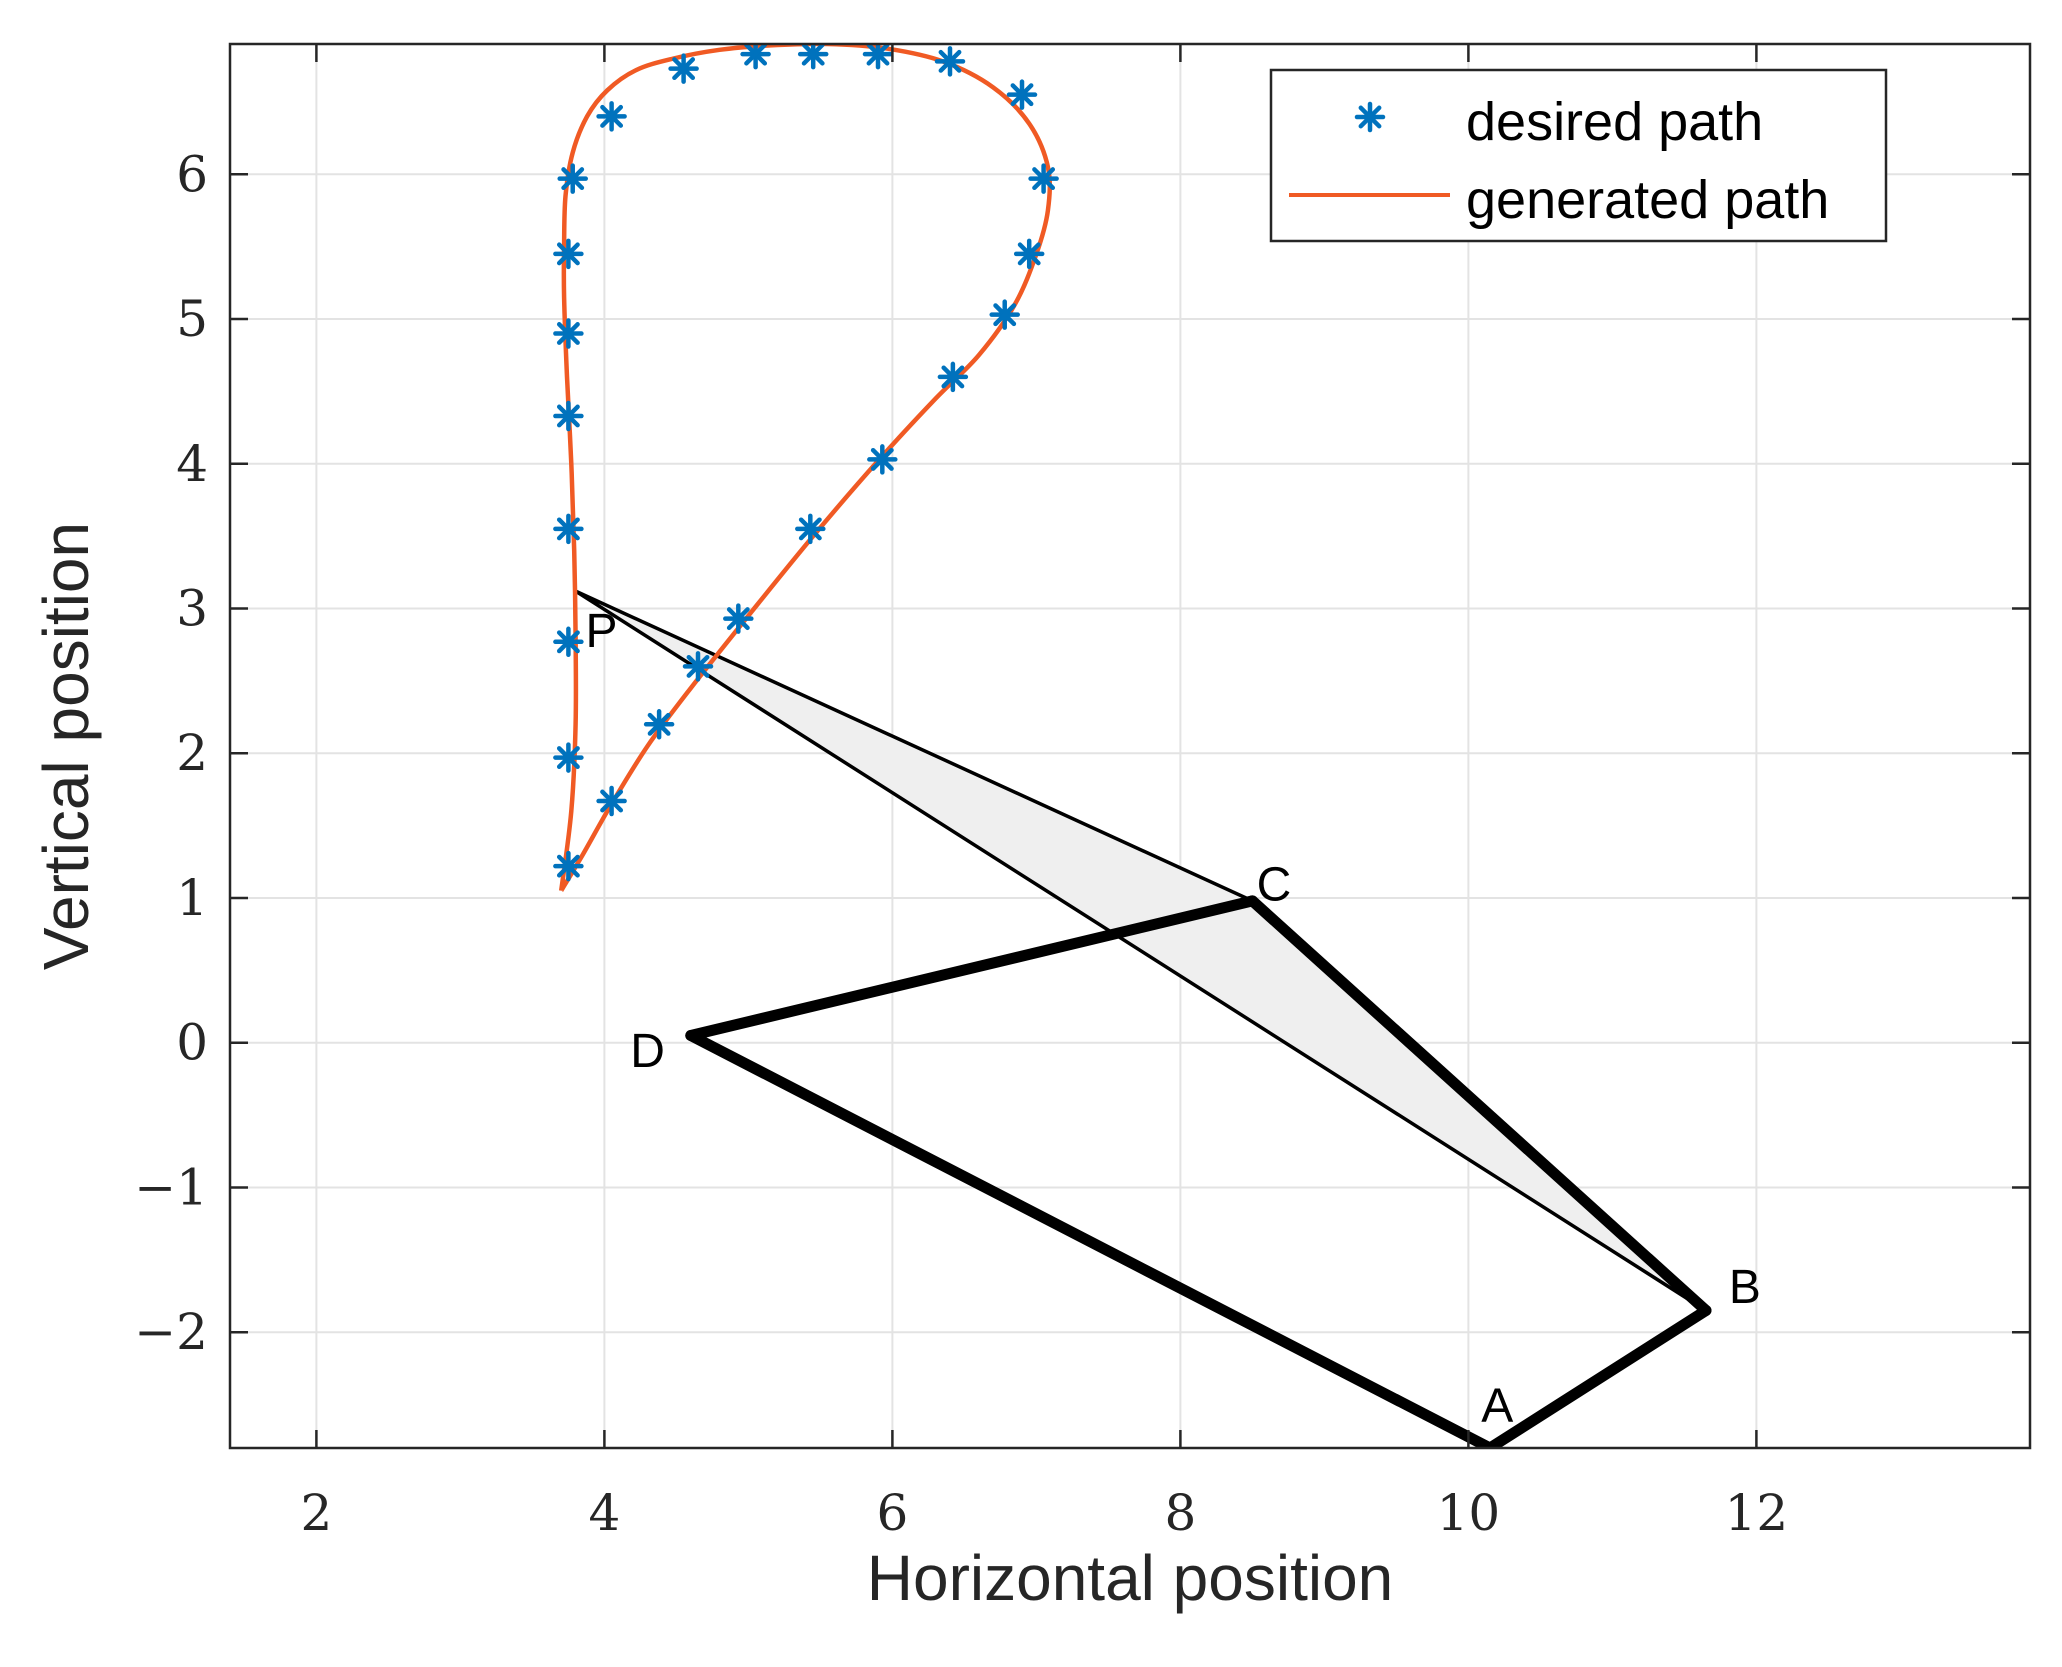  I want to click on legend-label-desired: desired path, so click(1614, 122).